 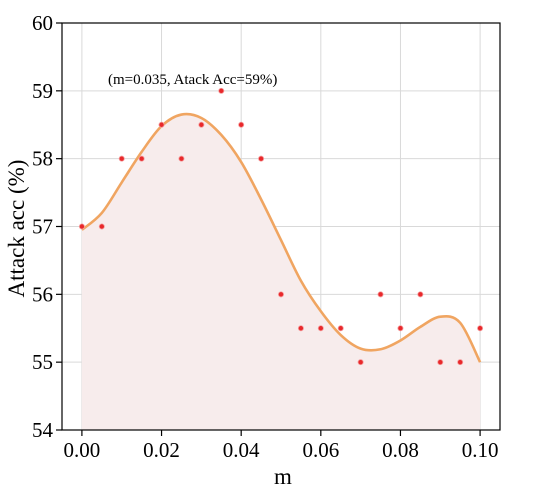 I want to click on x-axis-title: m, so click(x=283, y=476).